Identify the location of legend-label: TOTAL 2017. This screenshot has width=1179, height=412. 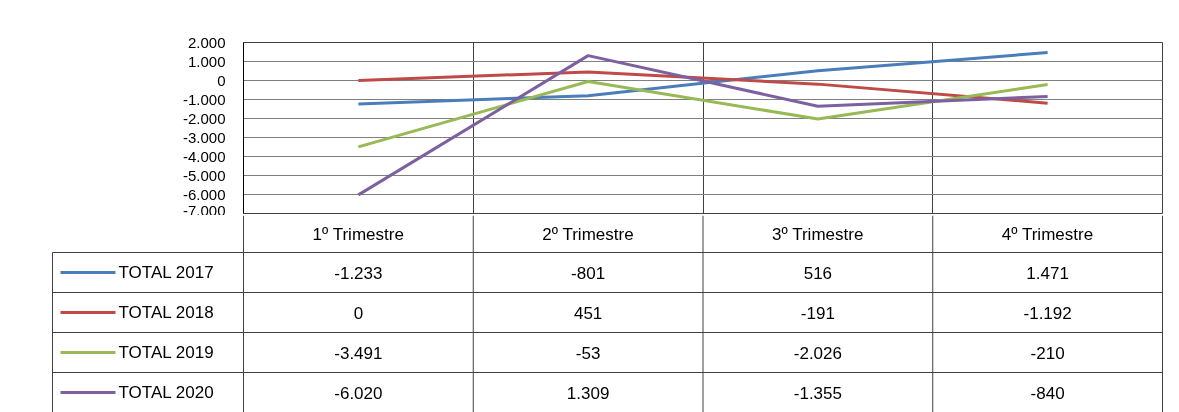
(166, 272).